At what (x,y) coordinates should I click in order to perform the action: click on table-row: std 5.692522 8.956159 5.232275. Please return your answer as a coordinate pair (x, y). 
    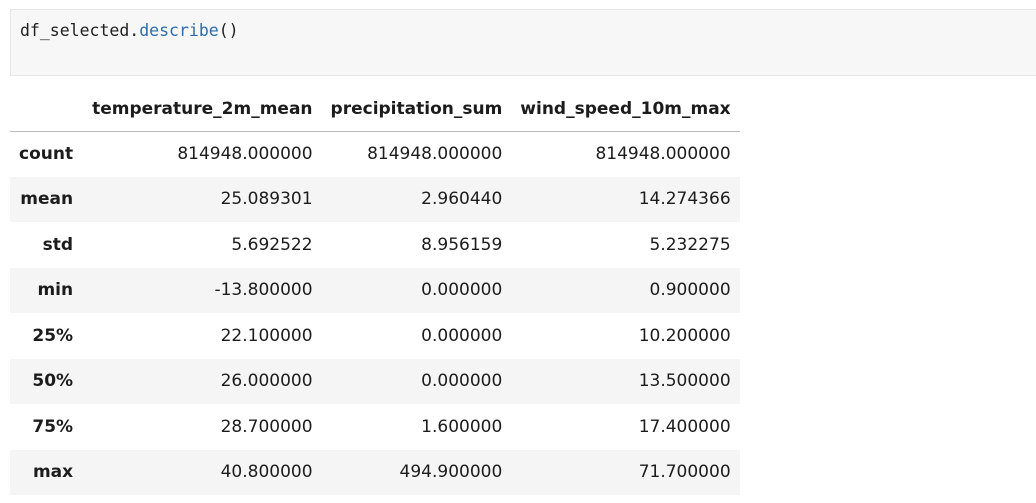
    Looking at the image, I should click on (375, 245).